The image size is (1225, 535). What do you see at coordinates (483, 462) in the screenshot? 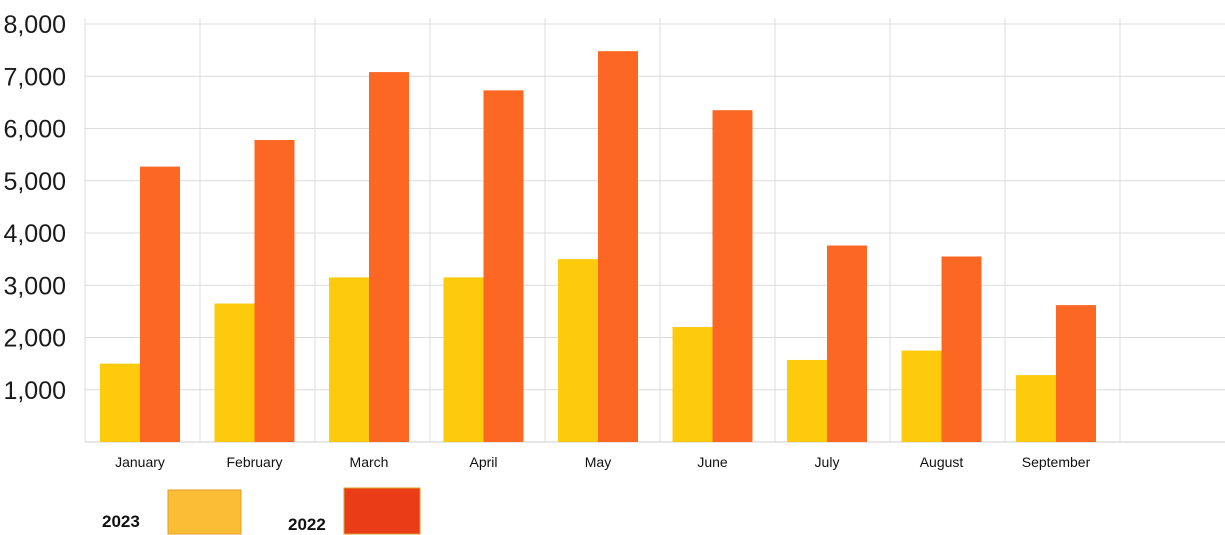
I see `x-tick-label: April` at bounding box center [483, 462].